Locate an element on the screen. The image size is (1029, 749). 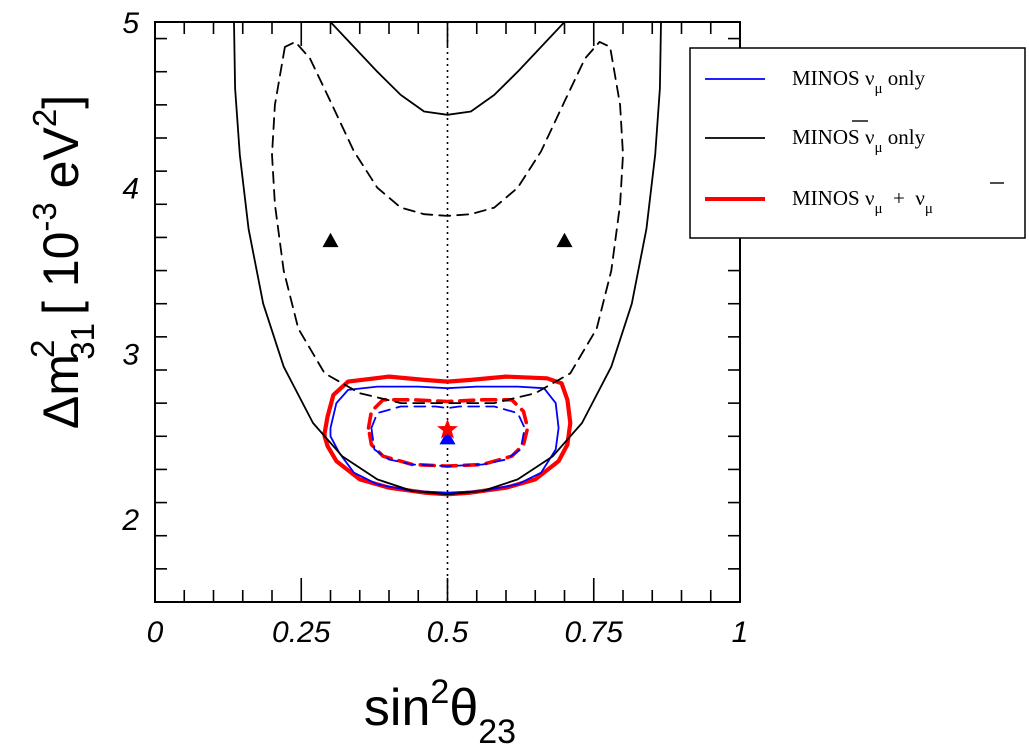
y-tick-label: 2 is located at coordinates (130, 520).